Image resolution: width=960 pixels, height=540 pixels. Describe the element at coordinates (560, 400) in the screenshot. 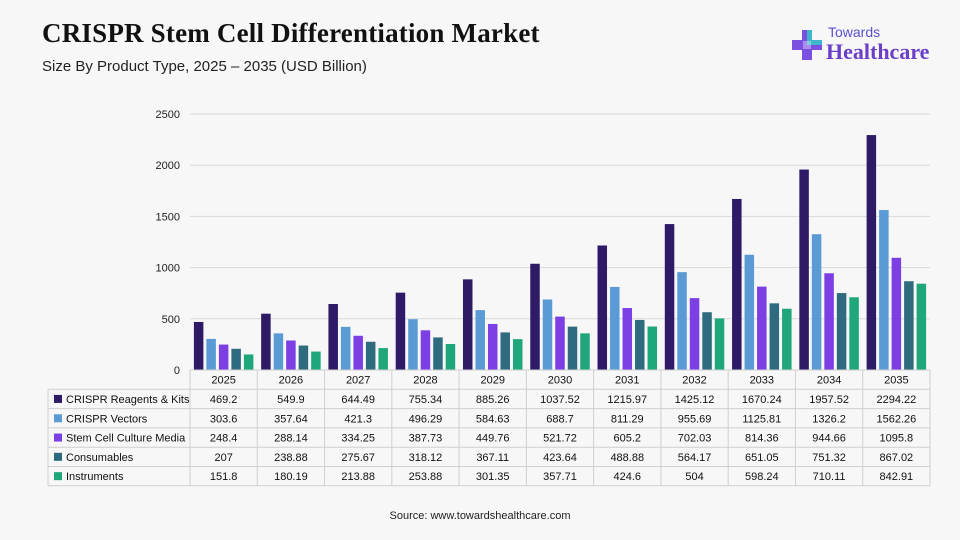

I see `data-label-0-5: 1037.52` at that location.